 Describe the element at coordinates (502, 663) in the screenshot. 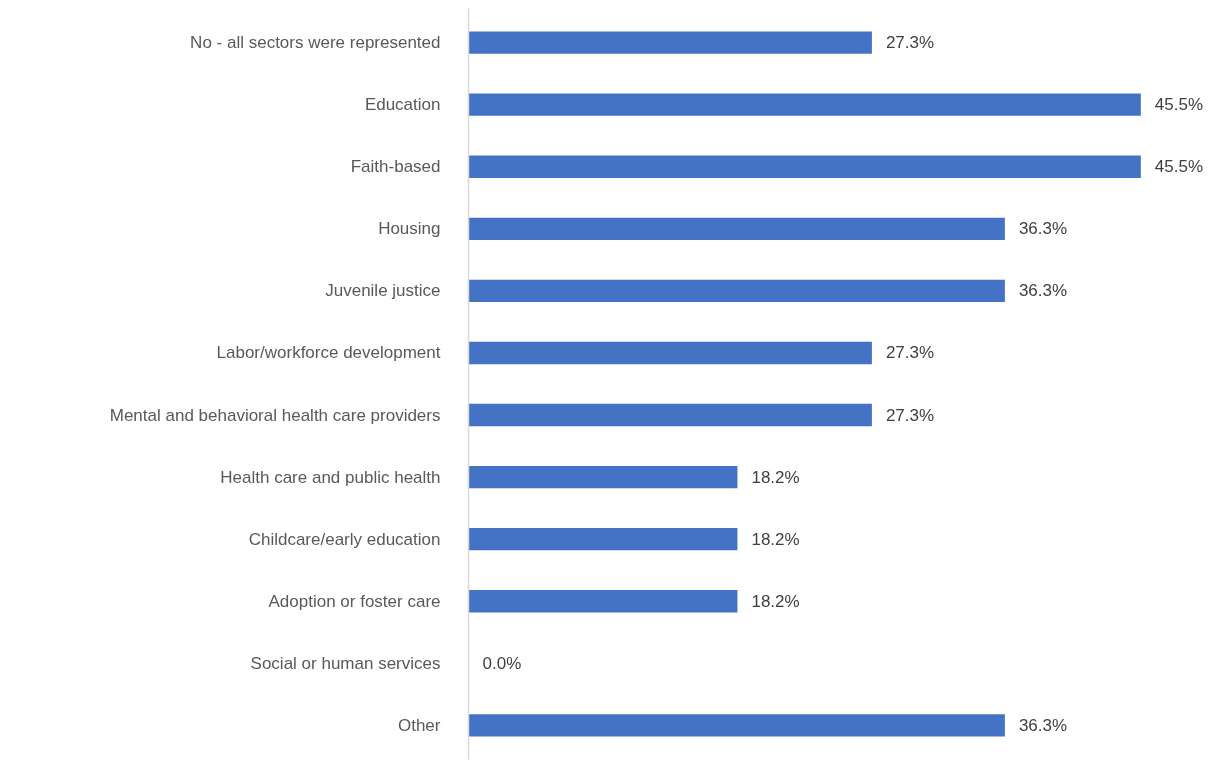

I see `data-label: 0.0%` at that location.